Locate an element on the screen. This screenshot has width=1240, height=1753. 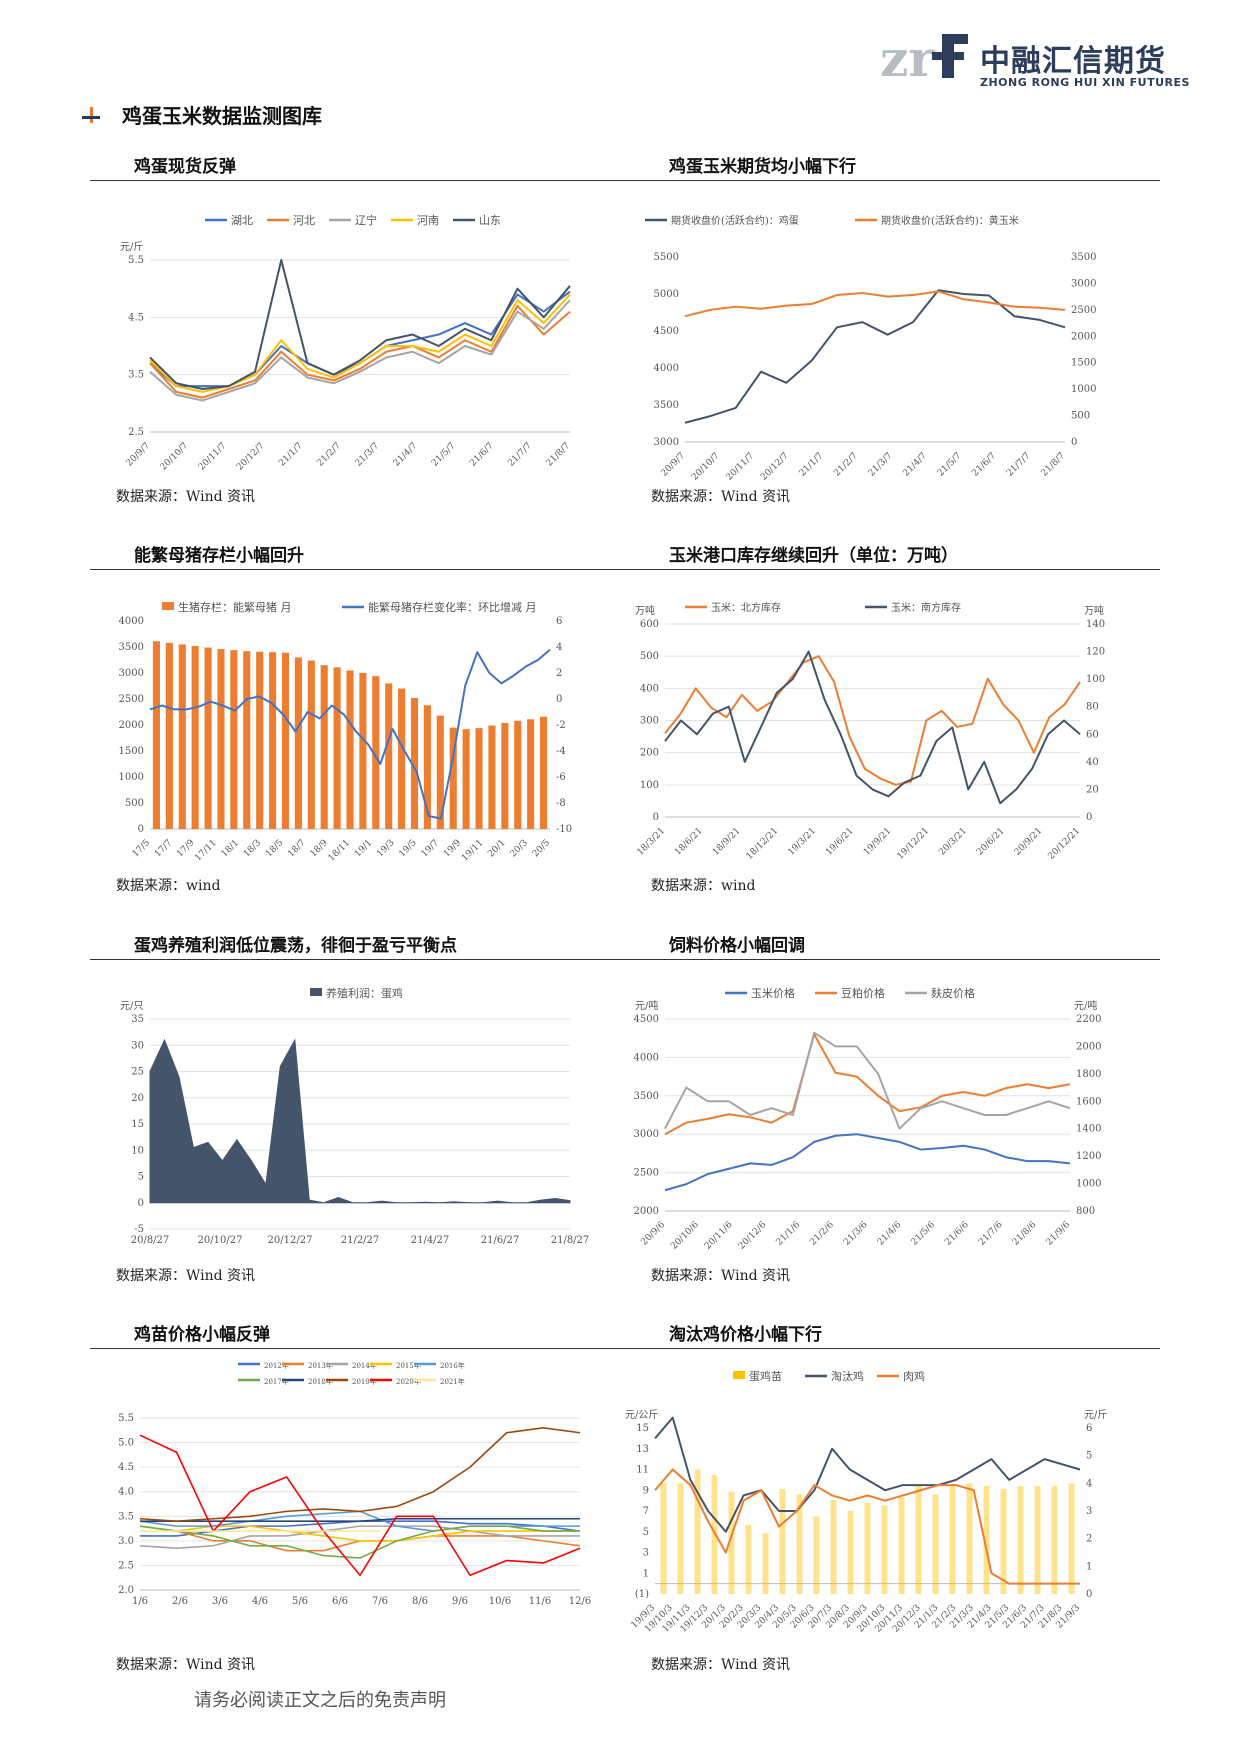
y-tick-label: 20 is located at coordinates (137, 1098).